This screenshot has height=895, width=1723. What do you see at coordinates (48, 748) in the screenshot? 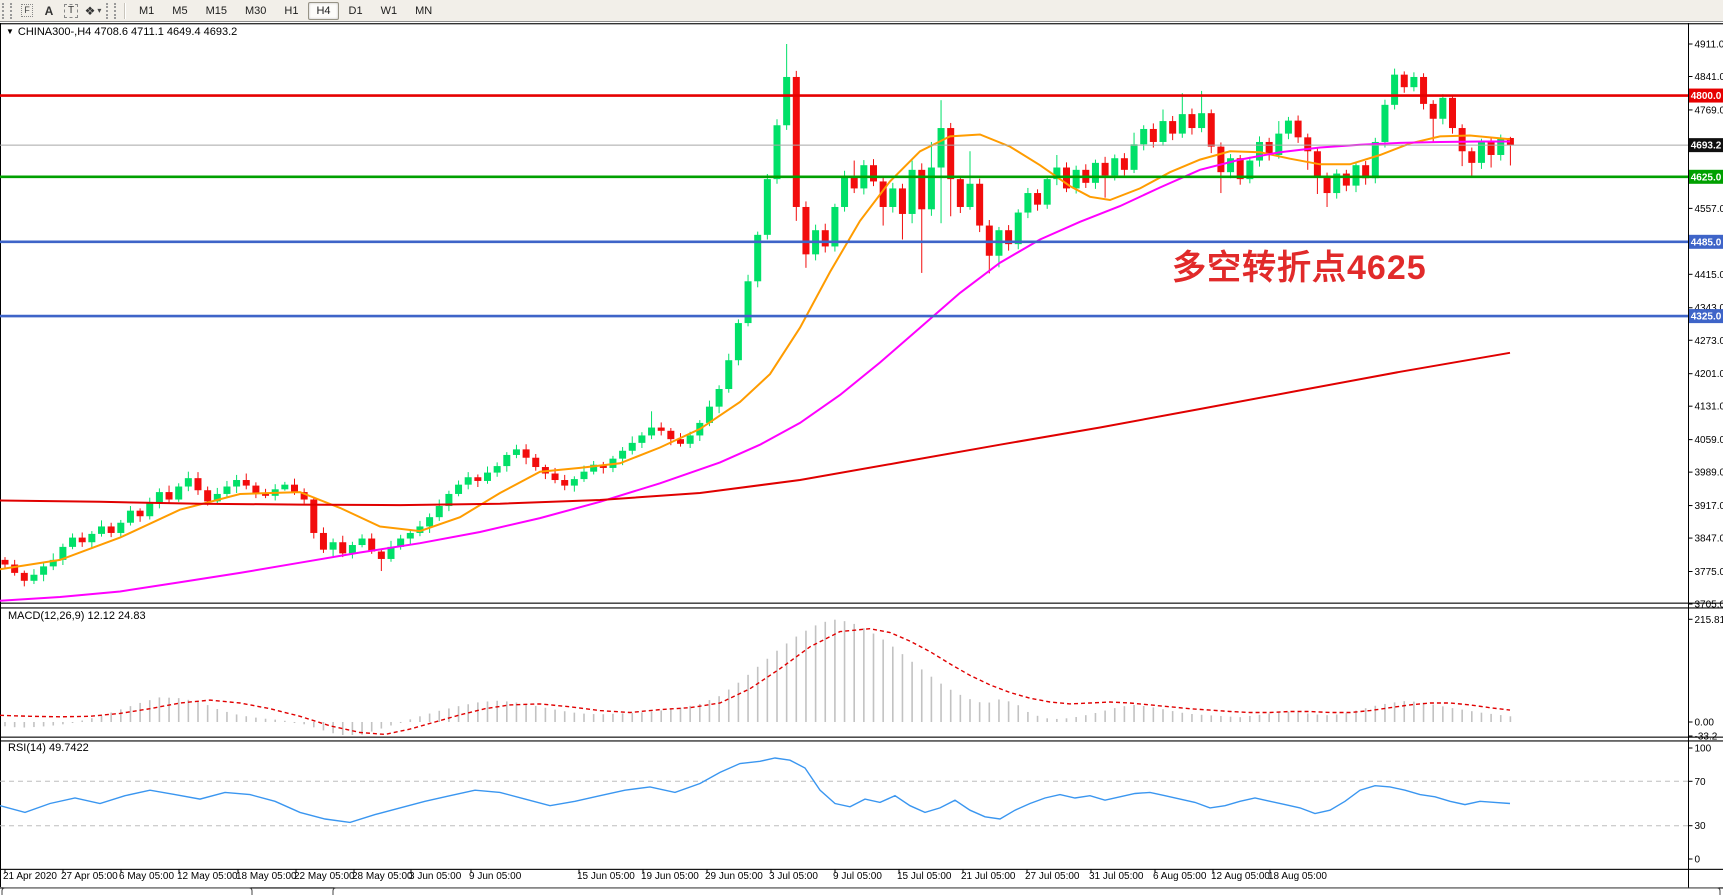
I see `rsi-panel-label: RSI(14) 49.7422` at bounding box center [48, 748].